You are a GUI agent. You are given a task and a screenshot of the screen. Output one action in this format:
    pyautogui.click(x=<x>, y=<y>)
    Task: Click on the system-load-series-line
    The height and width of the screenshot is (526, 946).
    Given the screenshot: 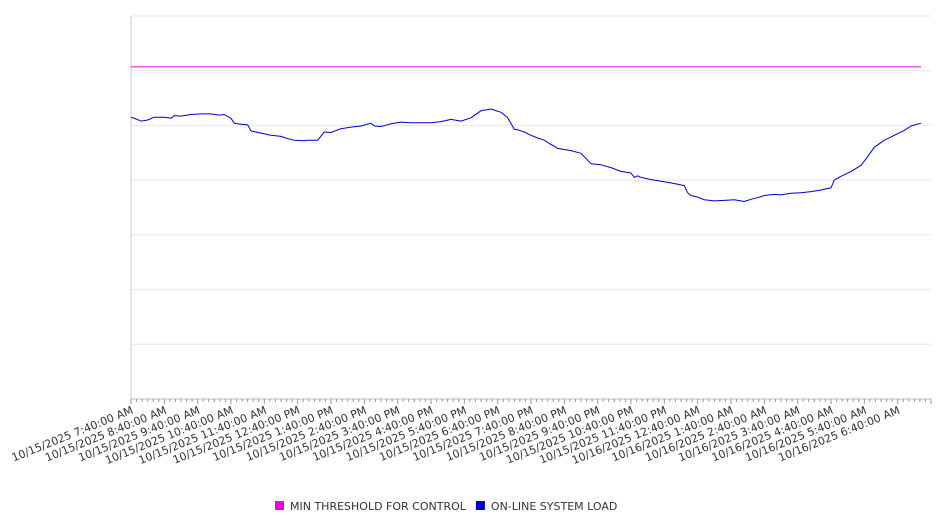 What is the action you would take?
    pyautogui.click(x=526, y=155)
    